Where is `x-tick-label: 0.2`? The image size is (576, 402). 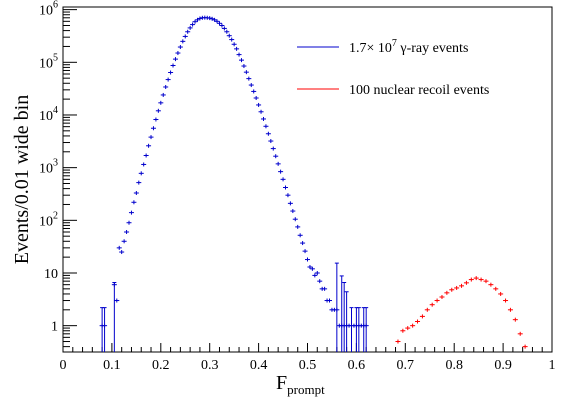 x-tick-label: 0.2 is located at coordinates (161, 365).